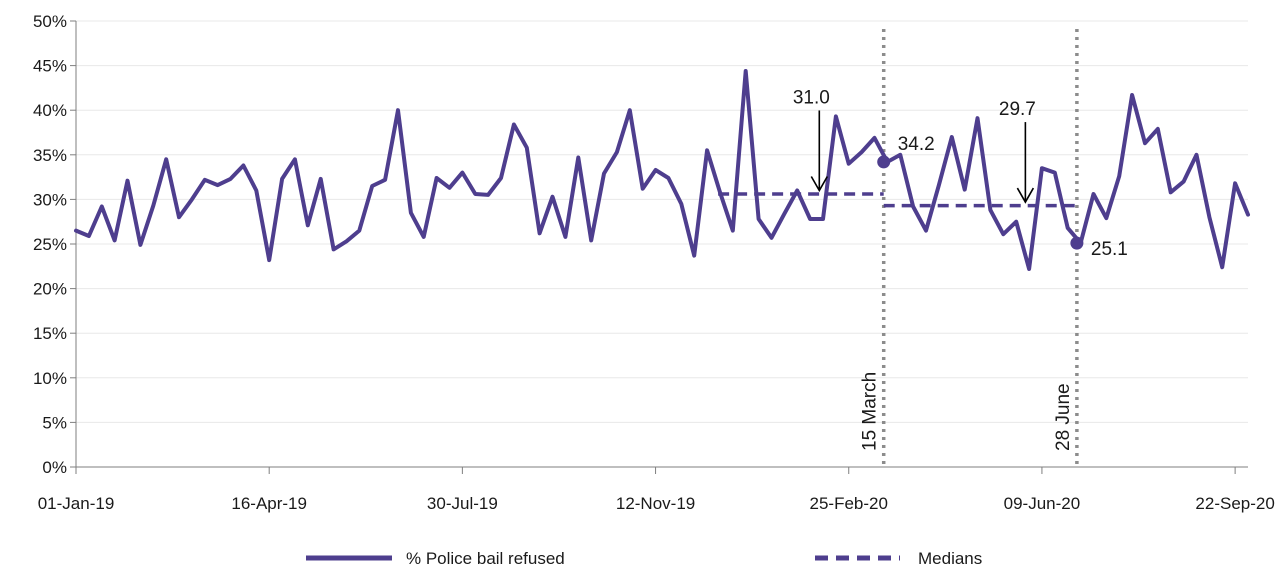  Describe the element at coordinates (76, 503) in the screenshot. I see `x-tick-label: 01-Jan-19` at that location.